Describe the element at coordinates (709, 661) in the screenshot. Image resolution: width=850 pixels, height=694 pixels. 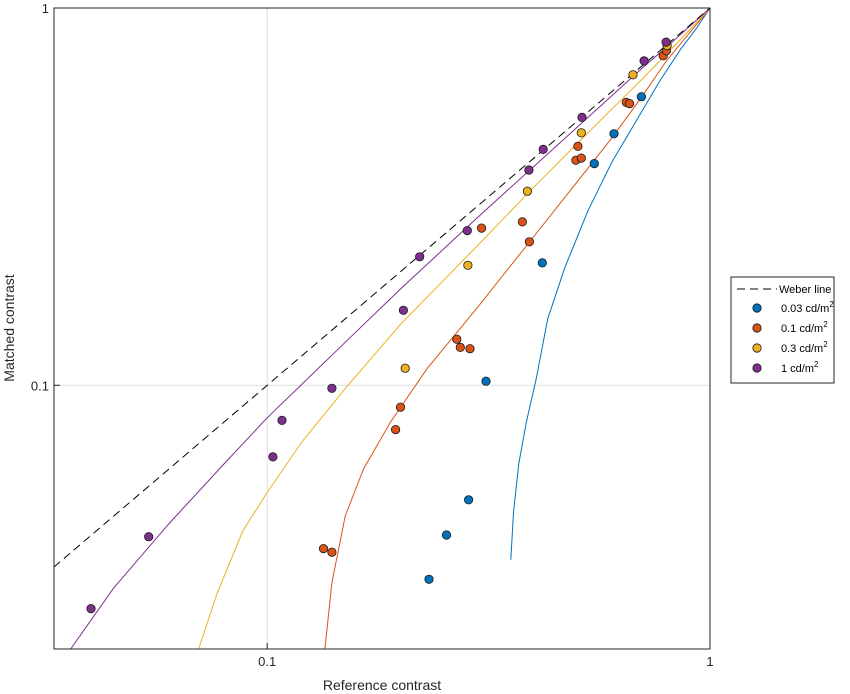
I see `x-tick-label: 1` at that location.